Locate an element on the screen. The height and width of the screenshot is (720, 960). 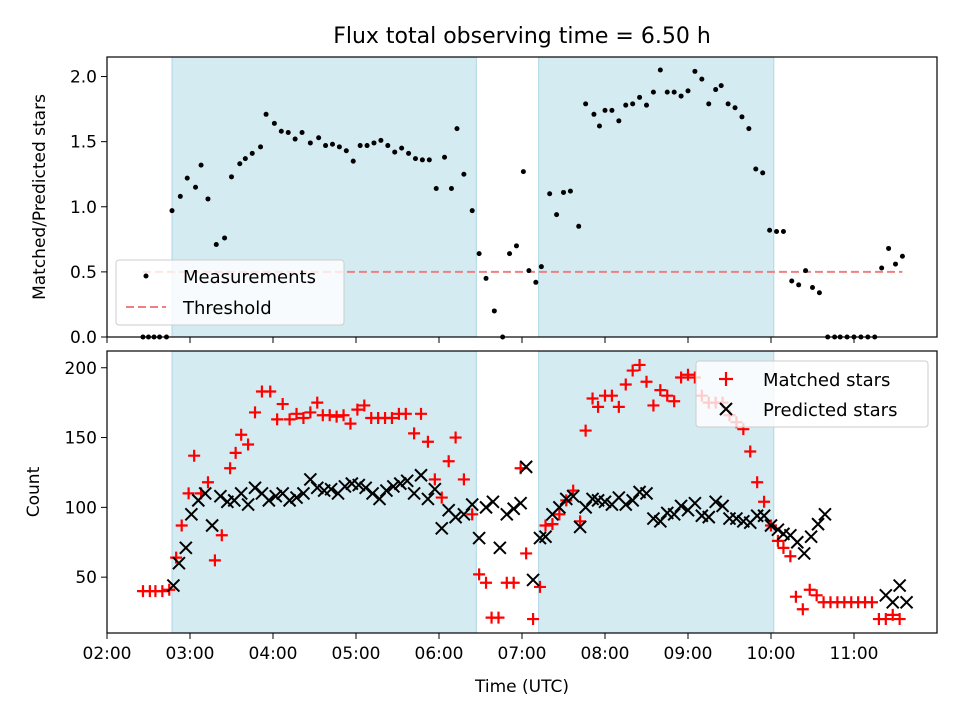
top-y-tick-label: 2.0 is located at coordinates (83, 78).